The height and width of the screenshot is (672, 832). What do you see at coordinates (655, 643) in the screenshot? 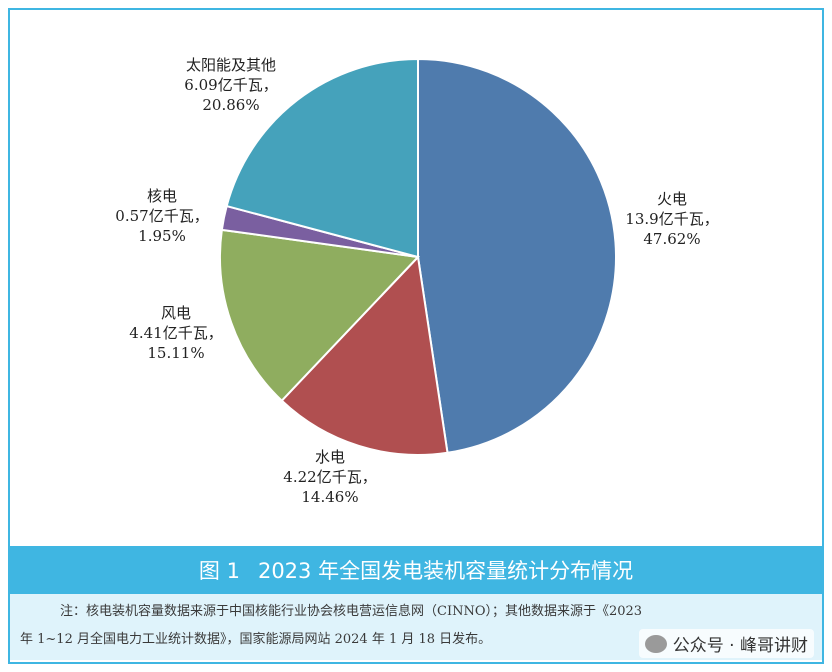
I see `wechat-icon` at bounding box center [655, 643].